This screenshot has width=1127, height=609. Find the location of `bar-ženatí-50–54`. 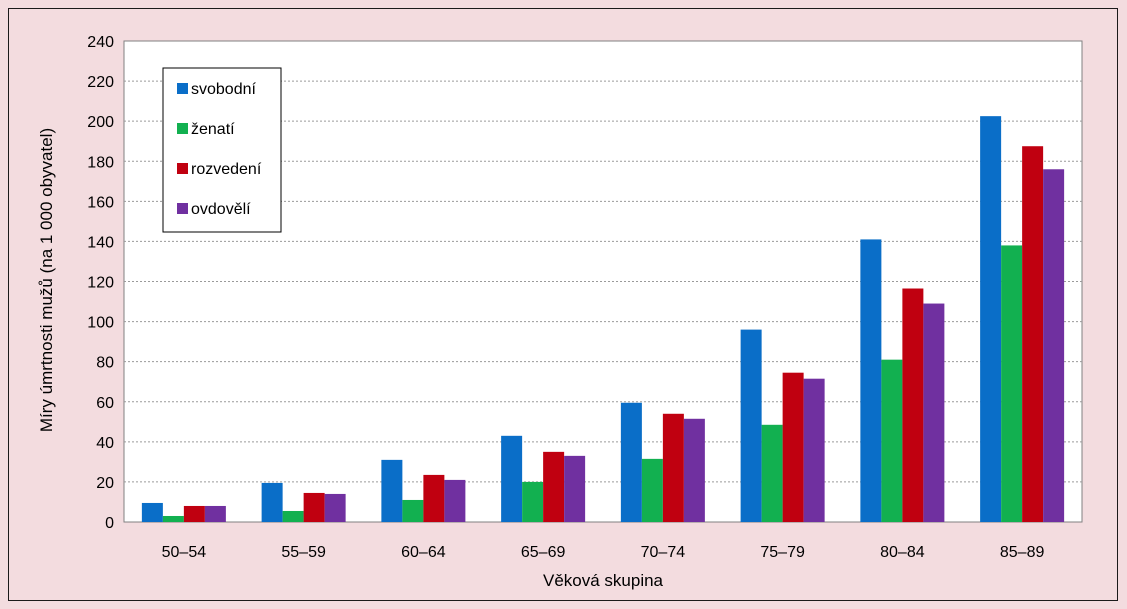

bar-ženatí-50–54 is located at coordinates (173, 518).